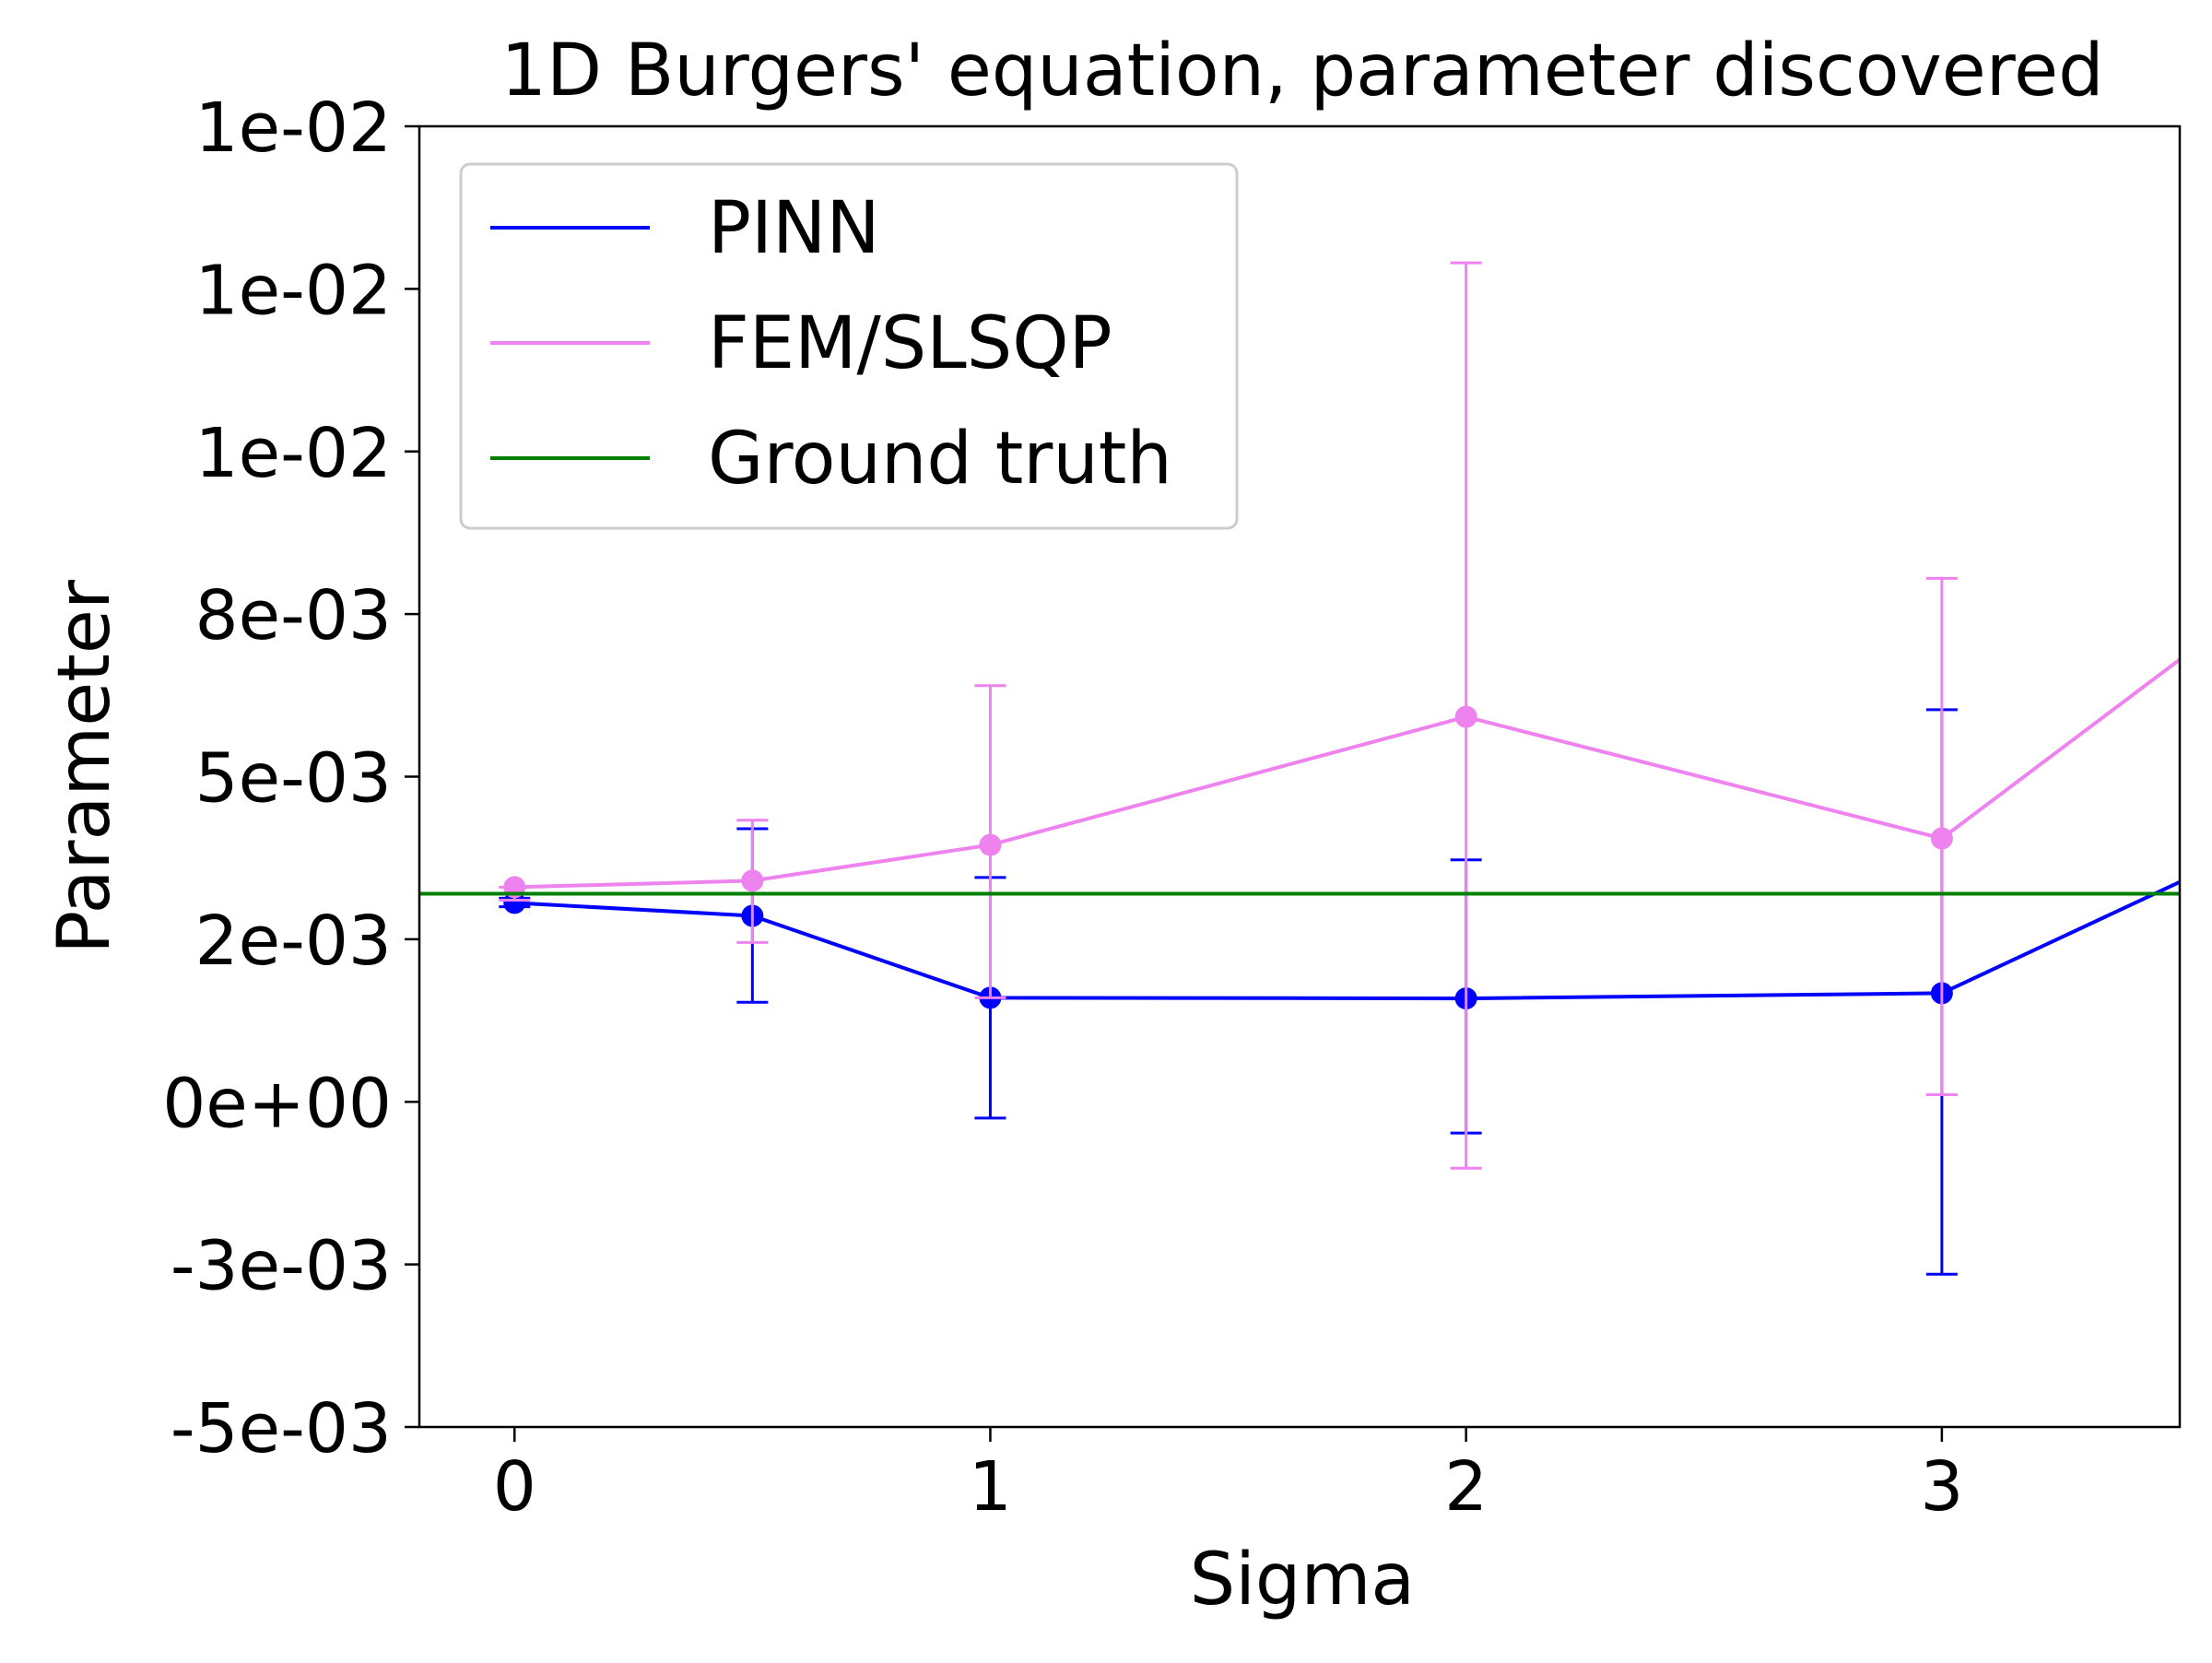 Image resolution: width=2212 pixels, height=1663 pixels. I want to click on y-tick-label: 5e-03, so click(293, 779).